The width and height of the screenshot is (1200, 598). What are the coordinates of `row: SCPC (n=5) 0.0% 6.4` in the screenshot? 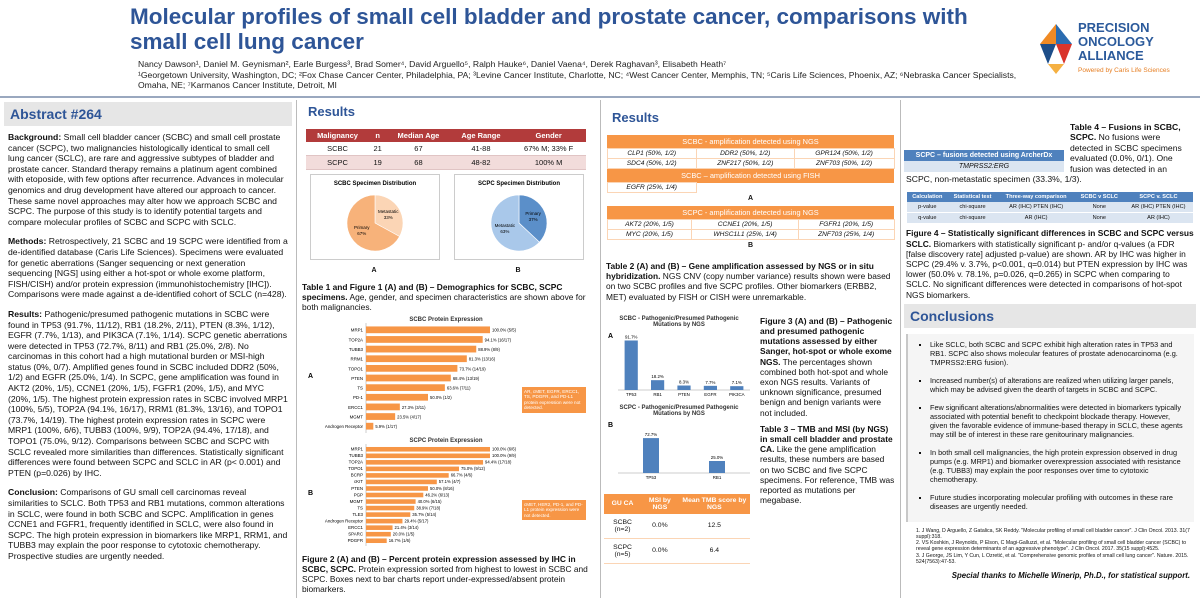 It's located at (677, 551).